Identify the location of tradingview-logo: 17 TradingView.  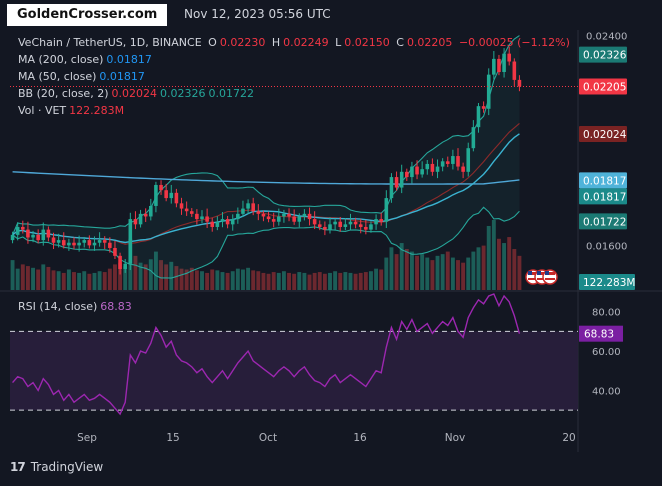
(56, 467).